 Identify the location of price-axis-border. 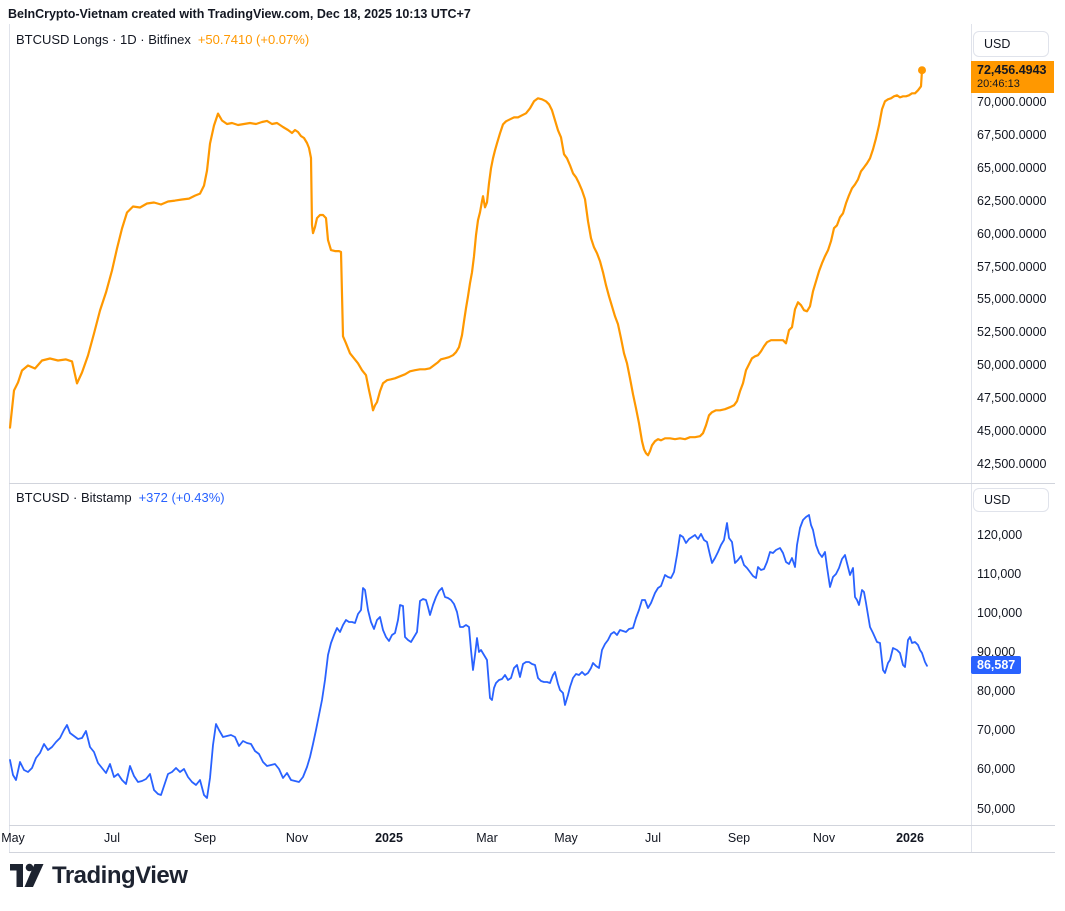
(971, 438).